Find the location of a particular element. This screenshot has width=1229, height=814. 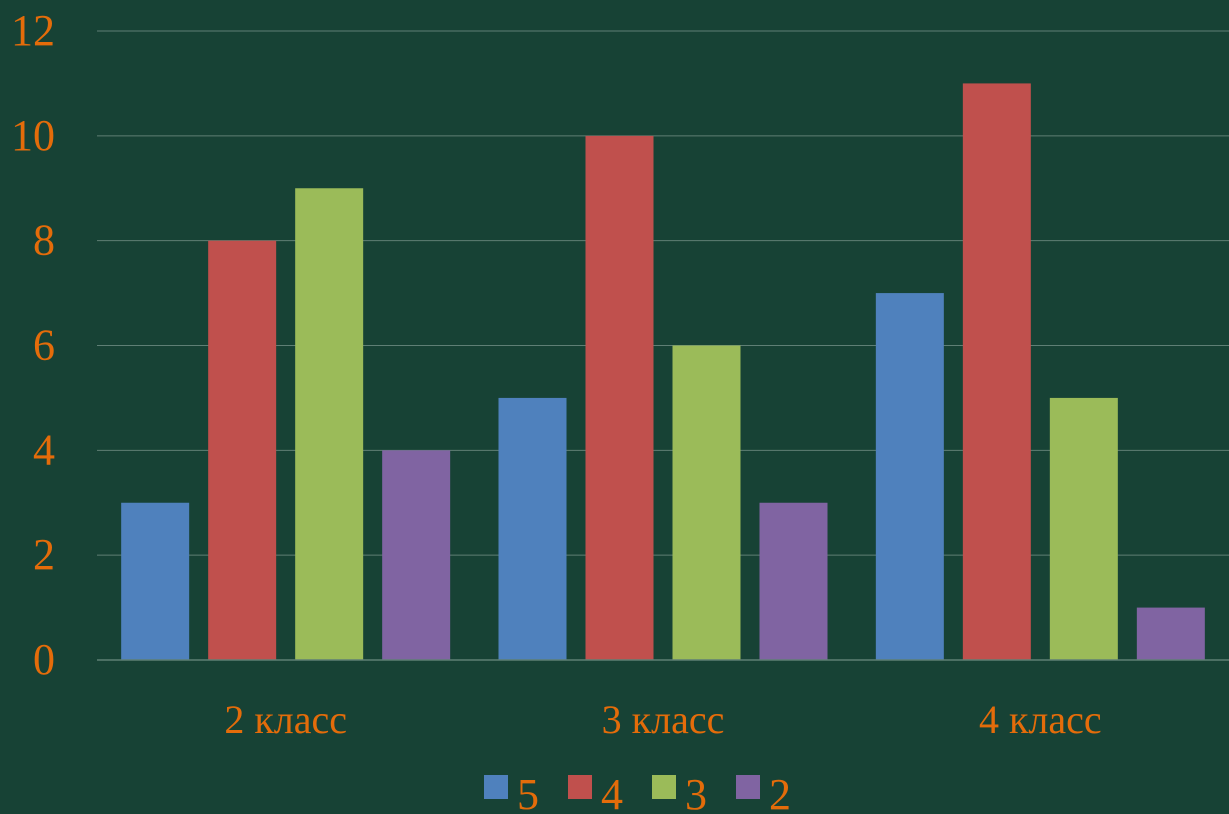

category-label: 2 класс is located at coordinates (285, 719).